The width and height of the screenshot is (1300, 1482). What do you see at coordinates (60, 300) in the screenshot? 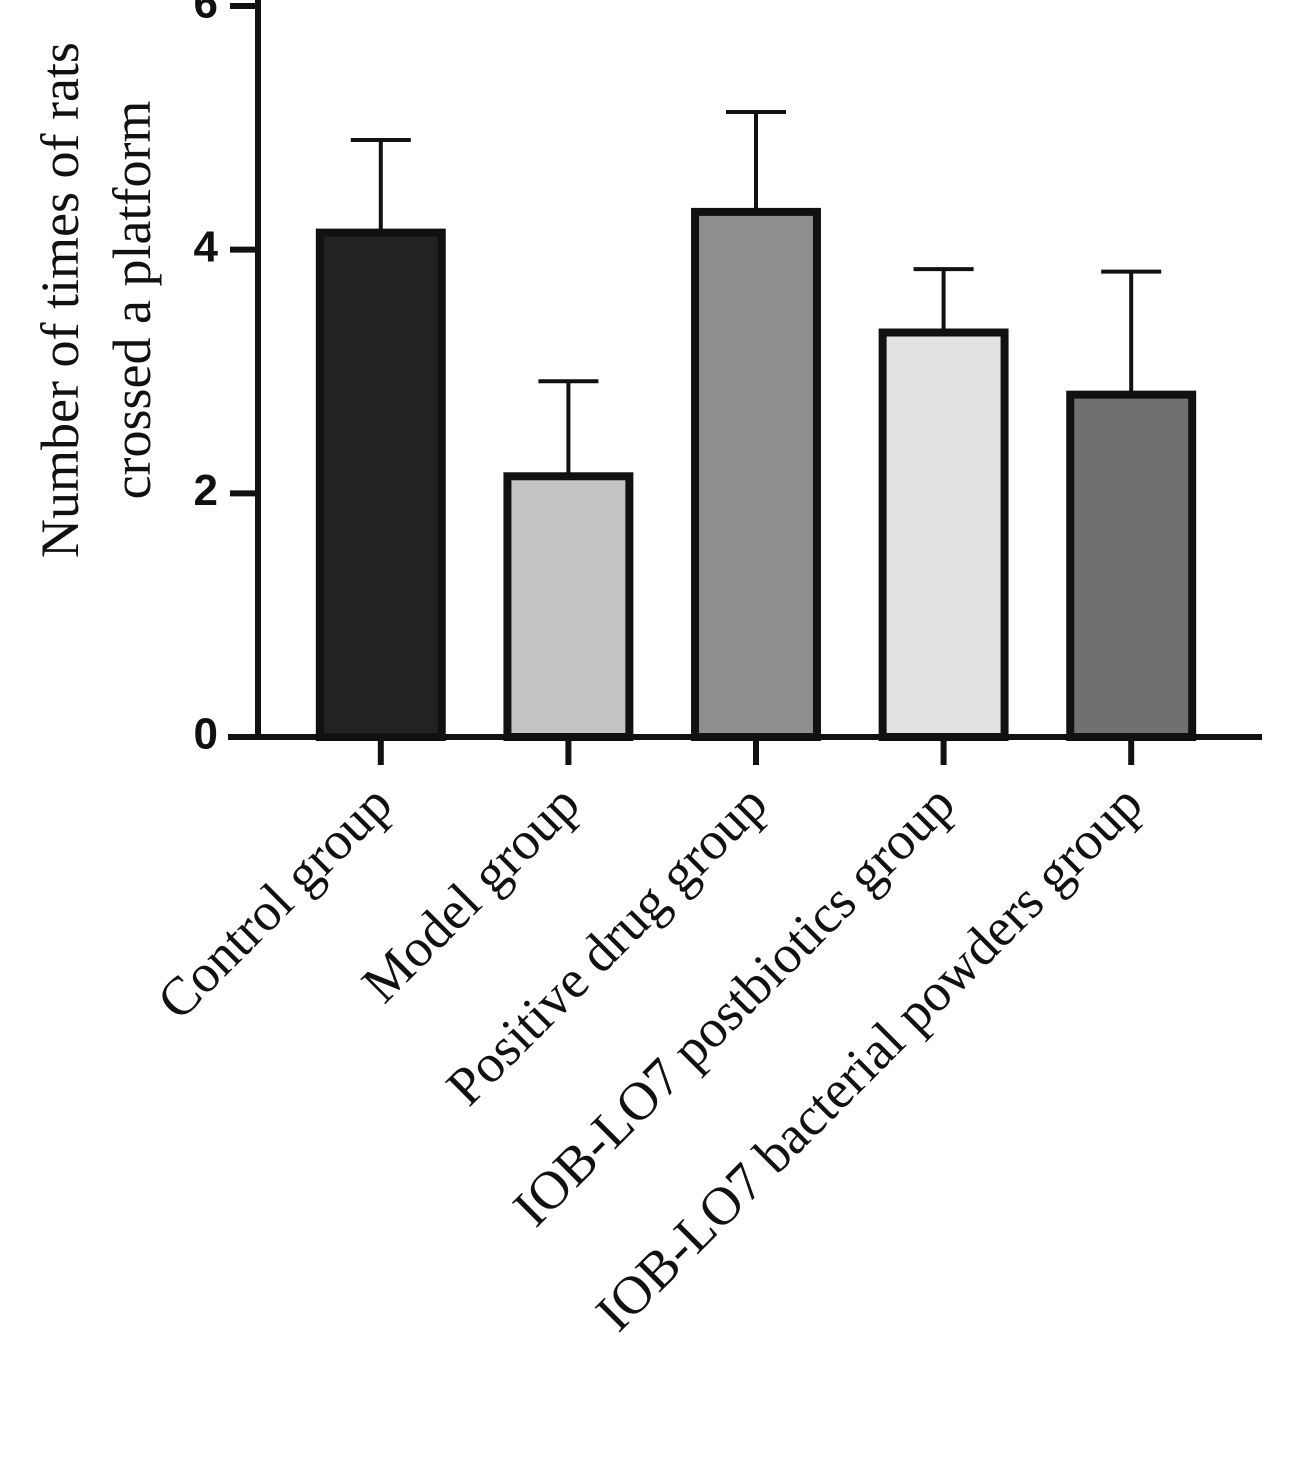
I see `y-axis-label: Number of times of rats` at bounding box center [60, 300].